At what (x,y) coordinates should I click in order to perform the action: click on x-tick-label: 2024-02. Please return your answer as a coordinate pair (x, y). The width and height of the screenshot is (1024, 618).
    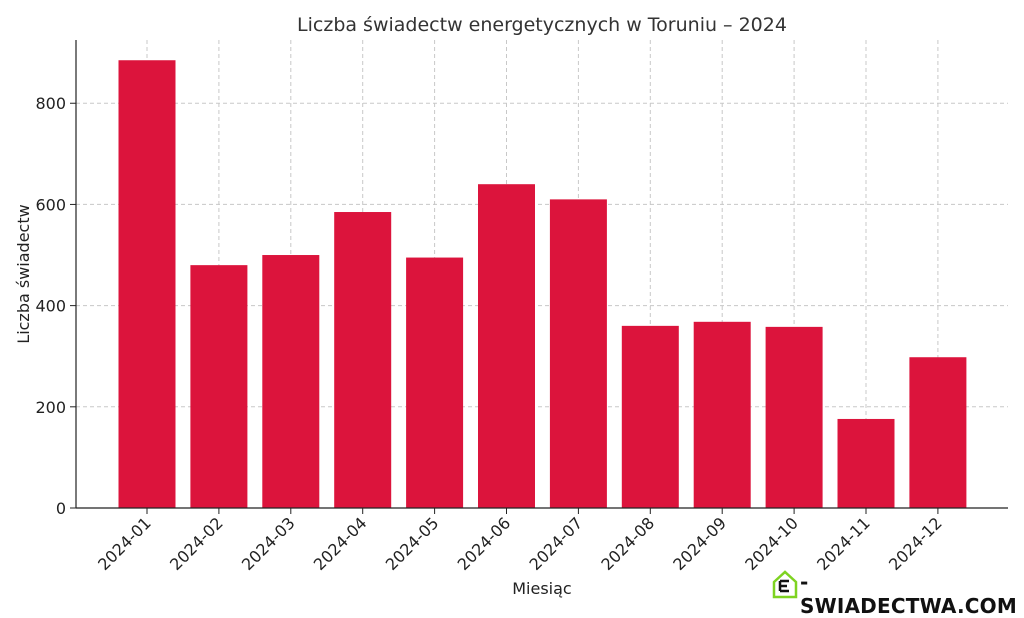
    Looking at the image, I should click on (196, 543).